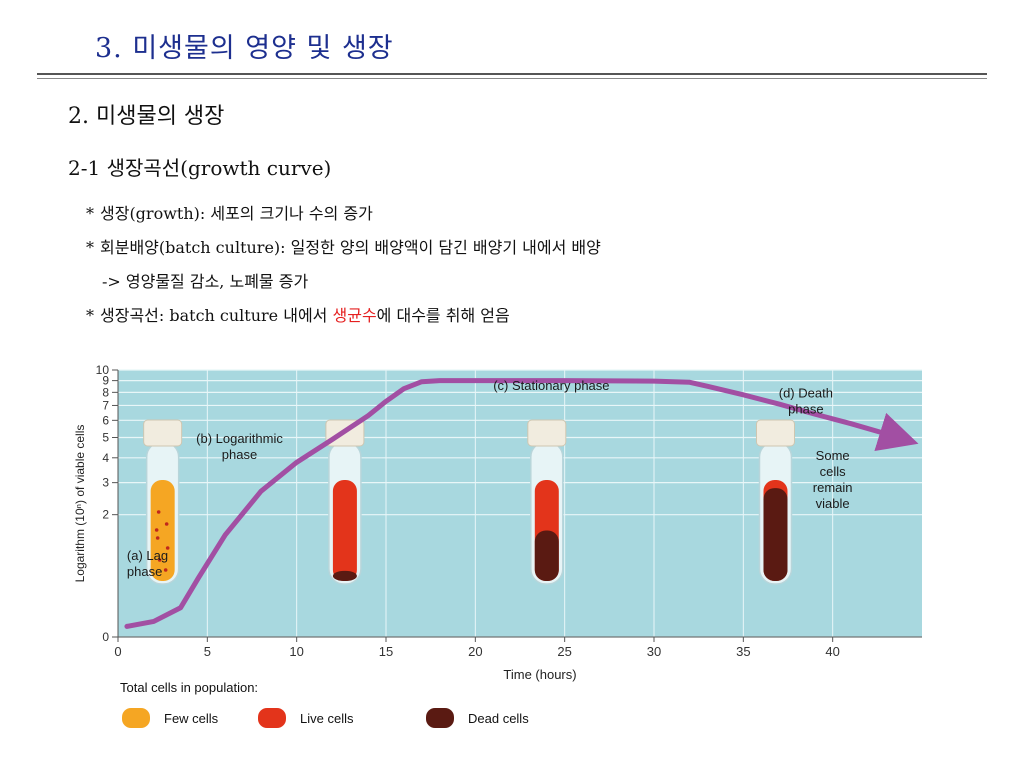 Image resolution: width=1024 pixels, height=768 pixels. I want to click on x-tick-label: 20, so click(475, 651).